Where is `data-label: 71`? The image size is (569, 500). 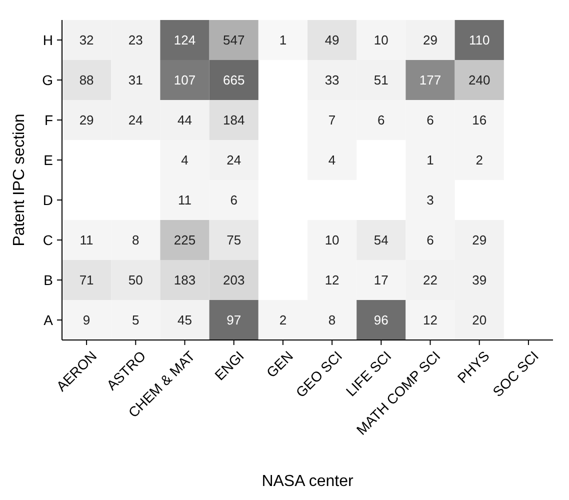
data-label: 71 is located at coordinates (86, 280).